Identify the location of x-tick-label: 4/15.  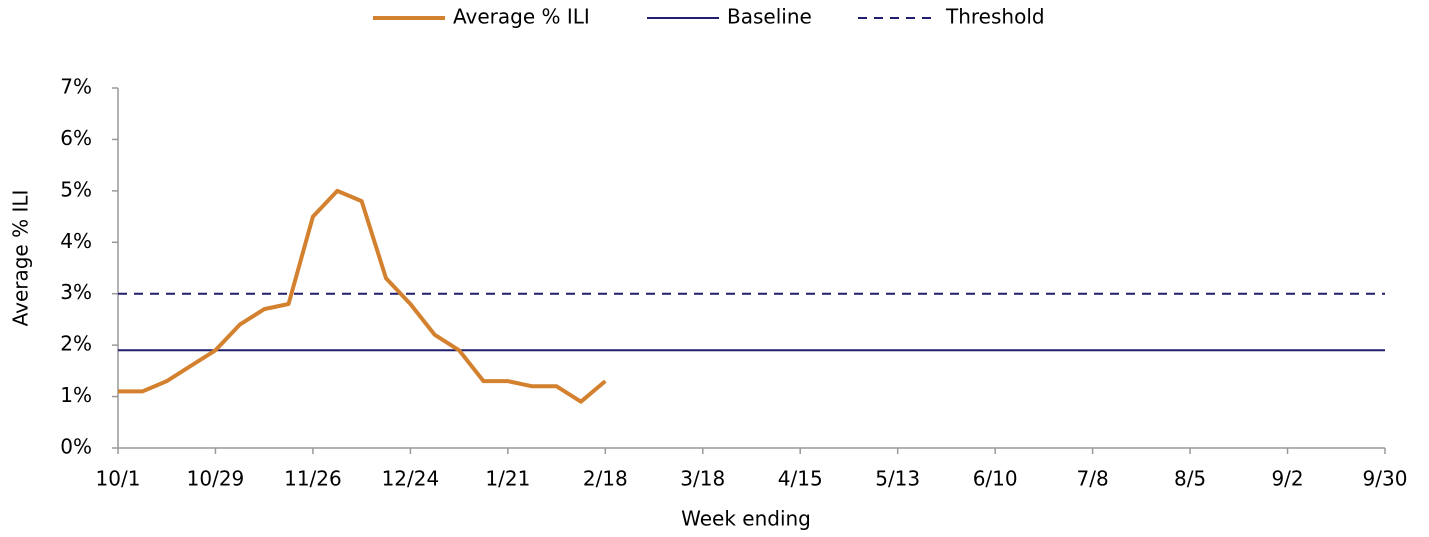
(800, 479).